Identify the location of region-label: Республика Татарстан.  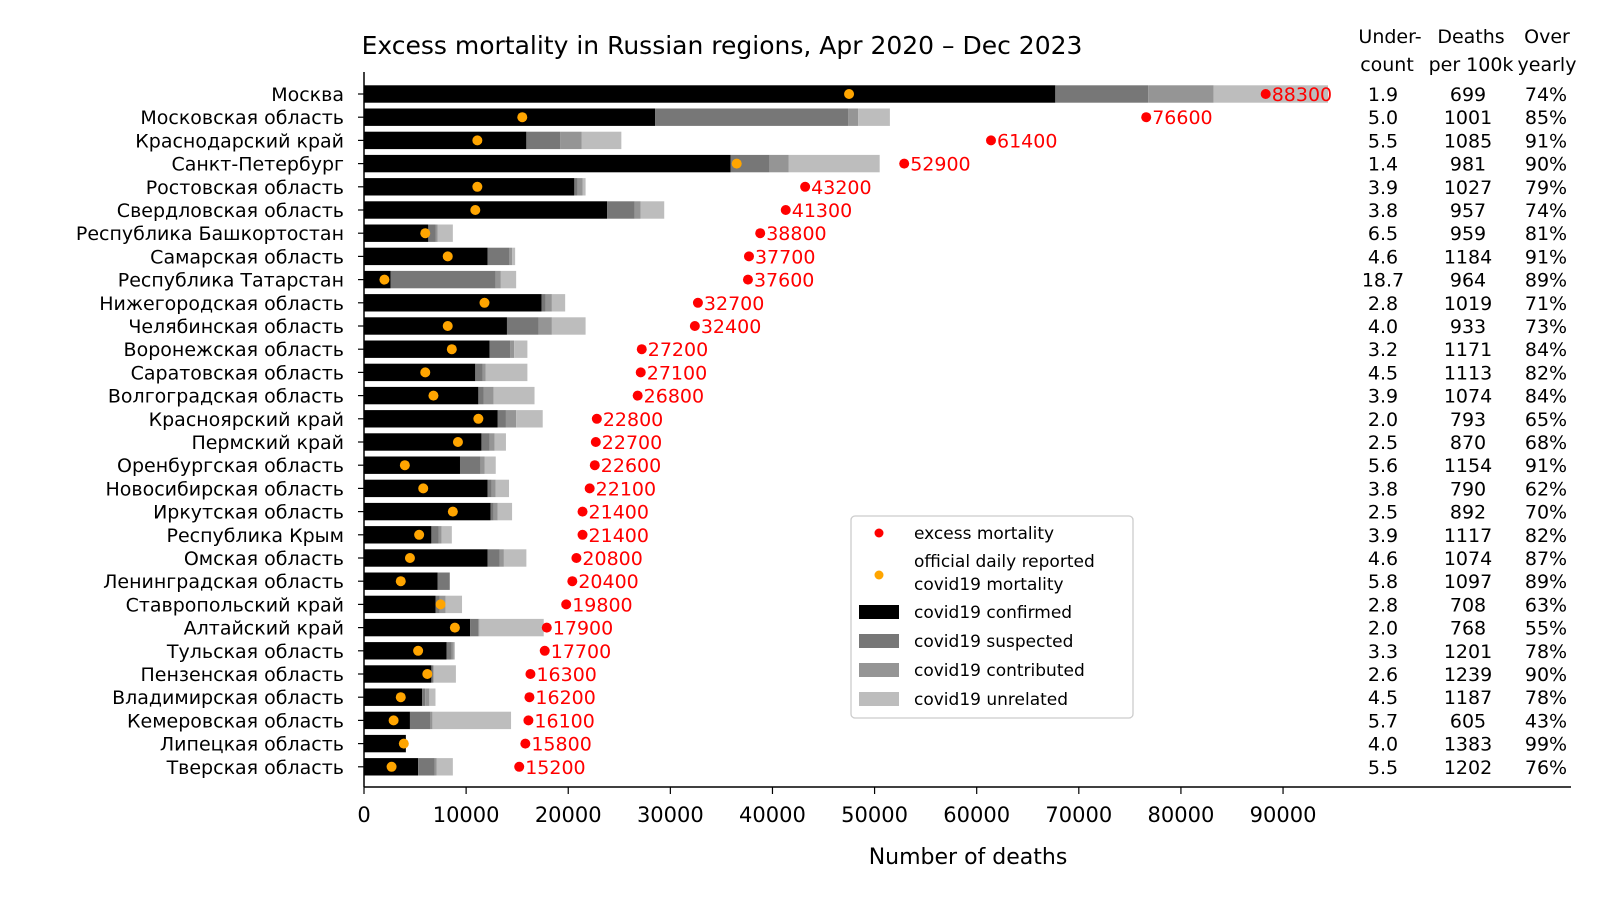
(231, 281).